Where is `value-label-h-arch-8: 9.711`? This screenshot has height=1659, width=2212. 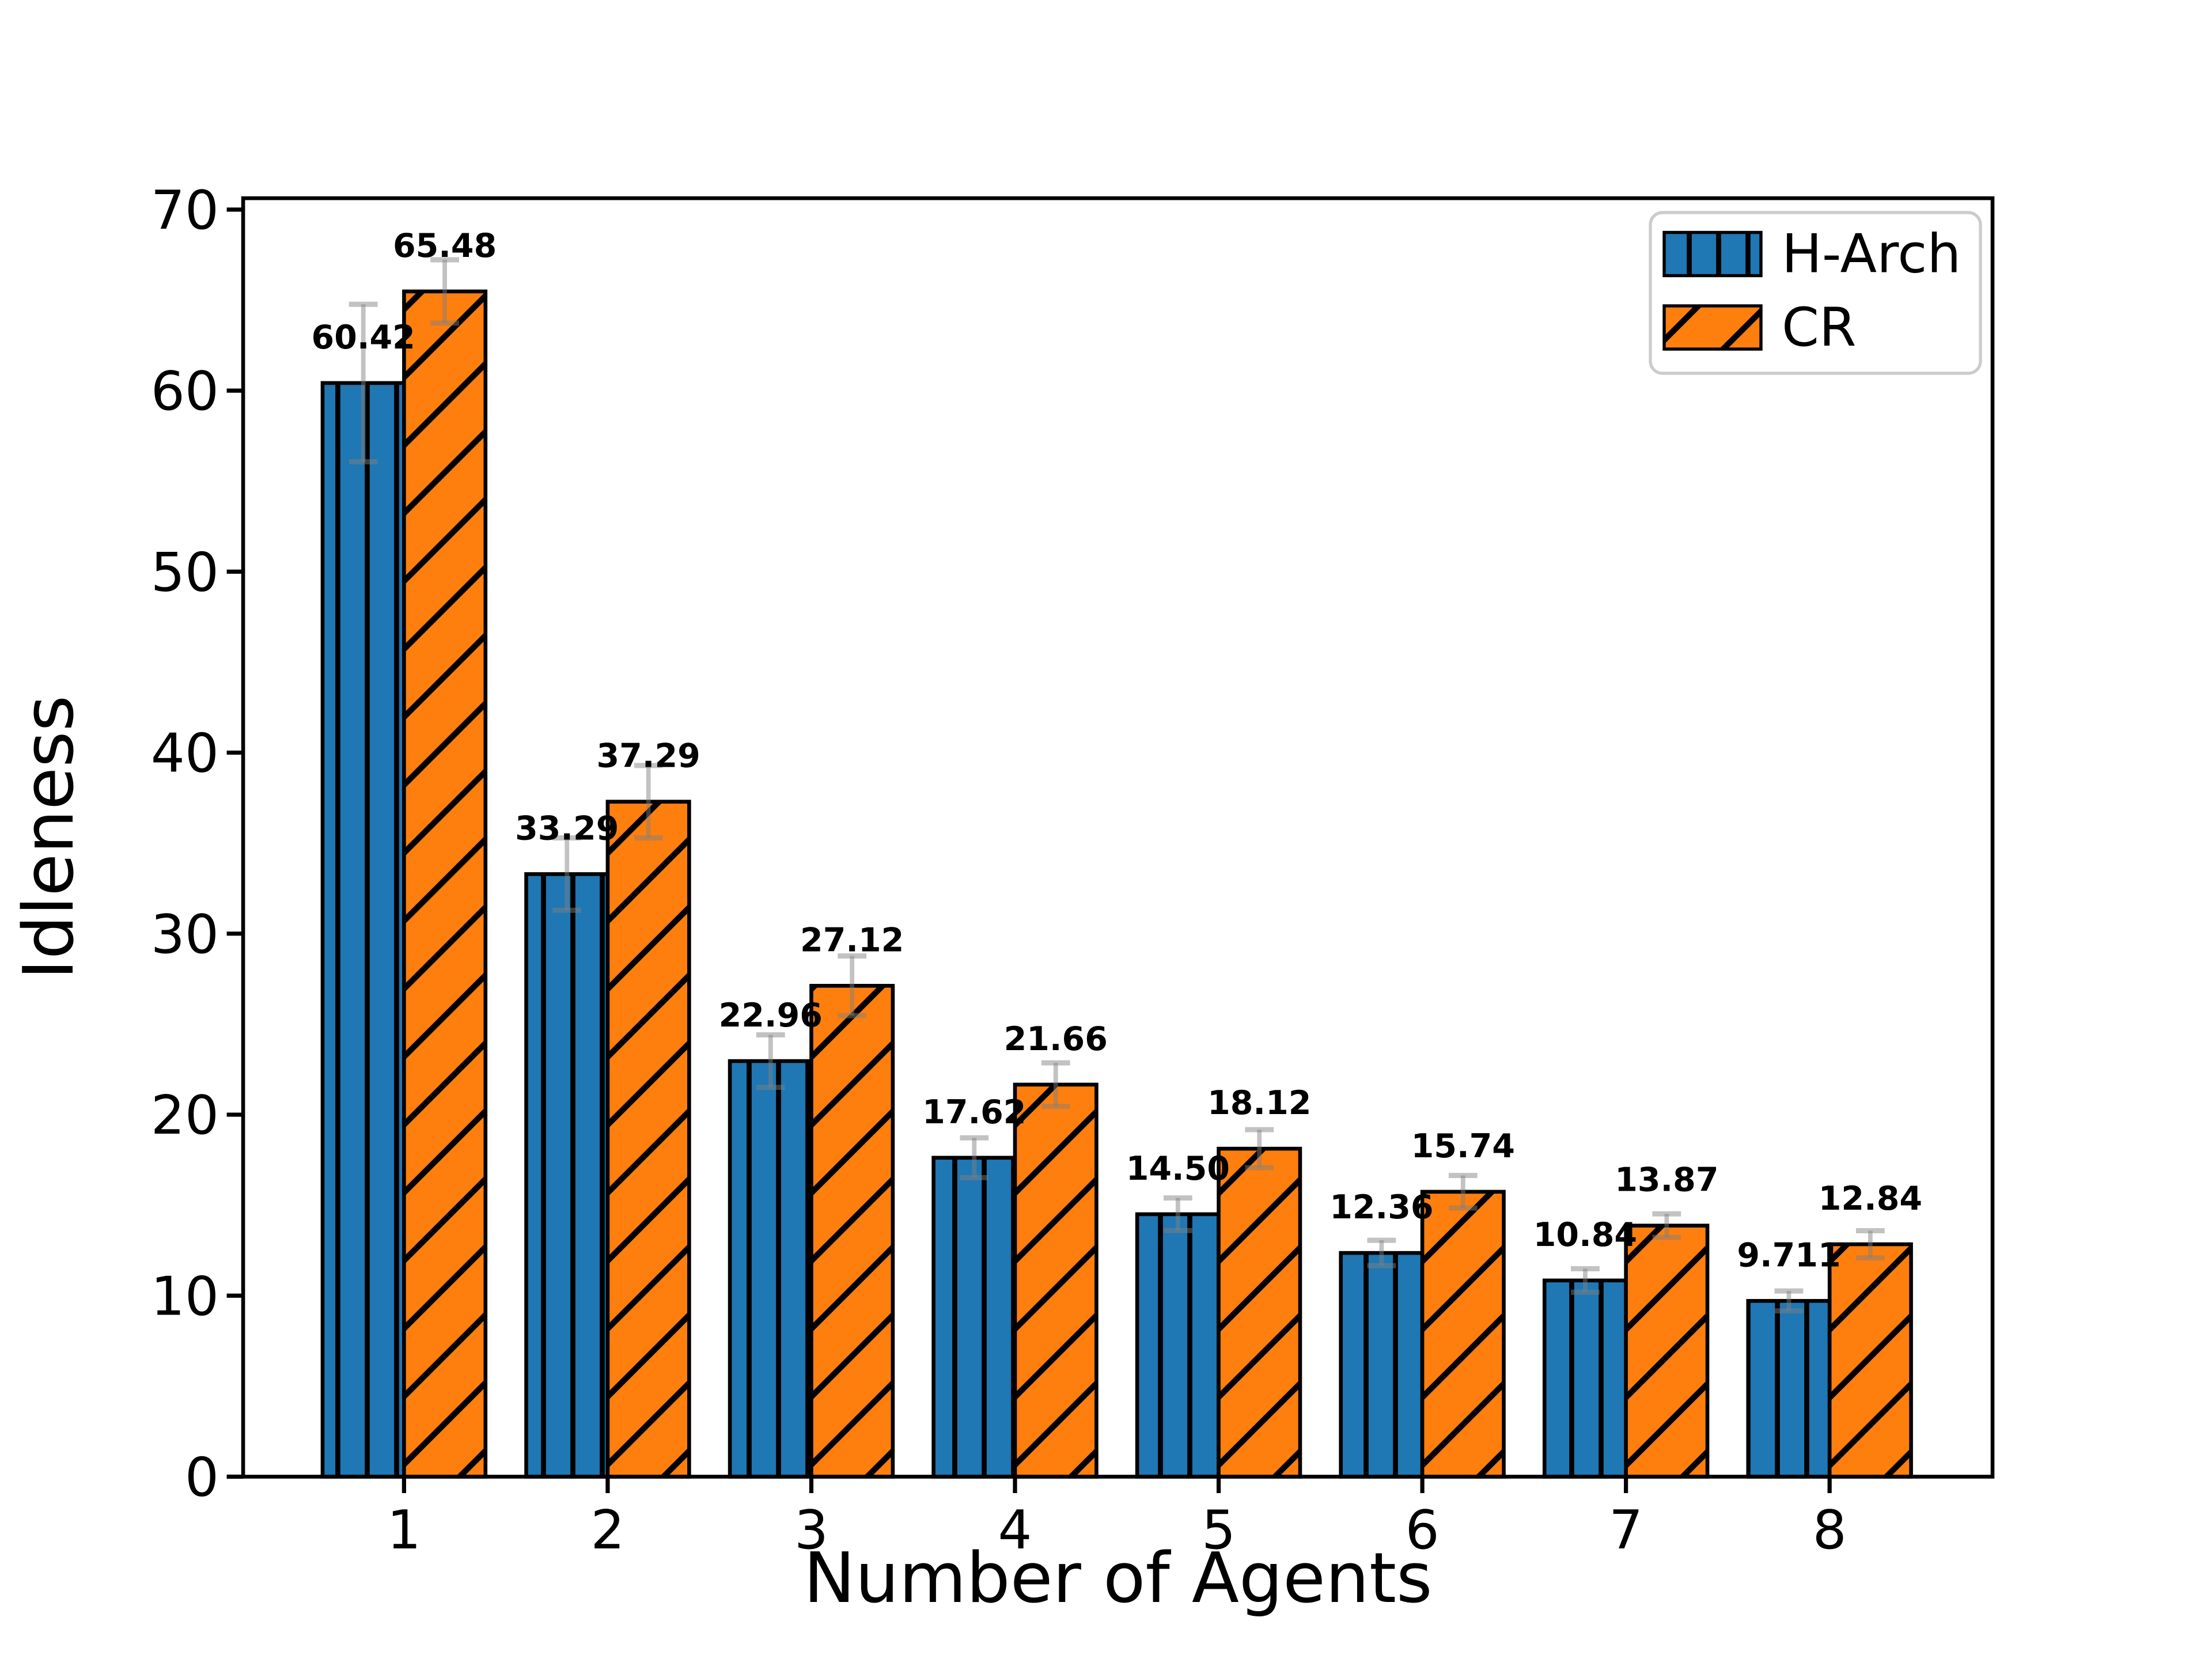 value-label-h-arch-8: 9.711 is located at coordinates (1788, 1255).